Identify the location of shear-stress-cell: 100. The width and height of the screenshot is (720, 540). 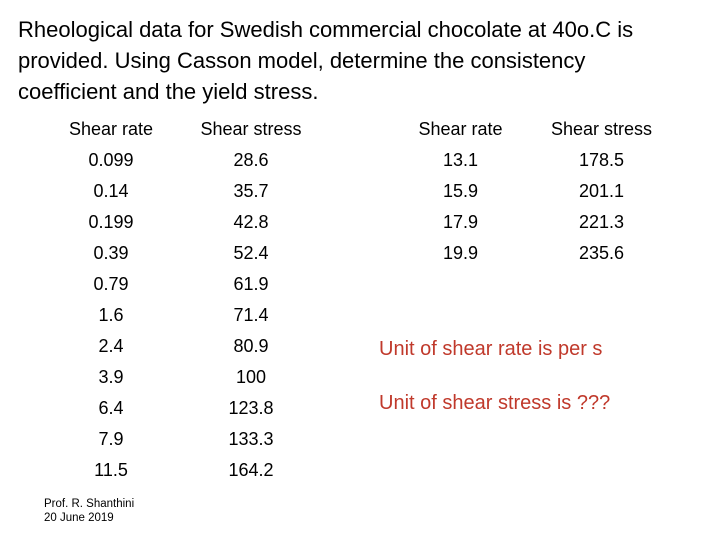
(251, 377).